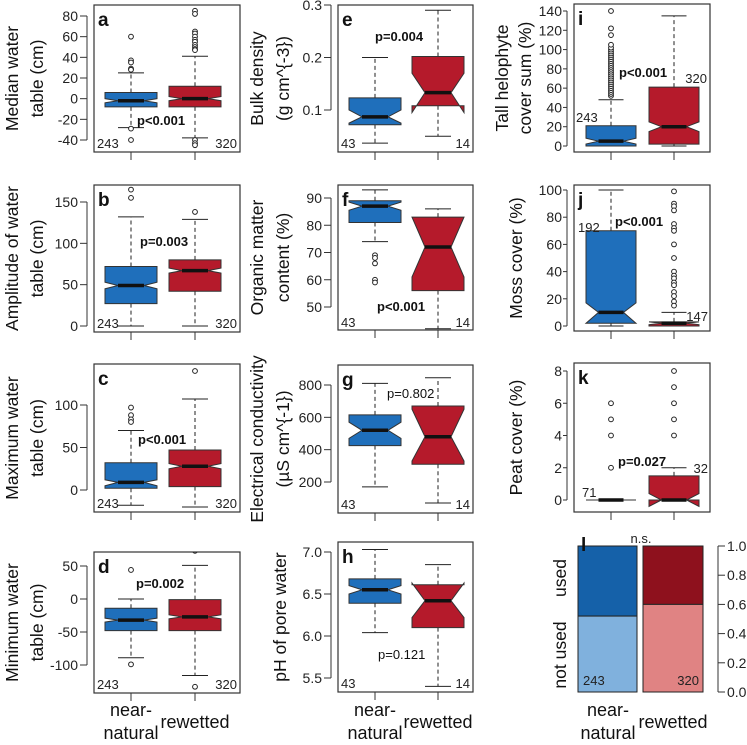 This screenshot has height=745, width=747. Describe the element at coordinates (311, 385) in the screenshot. I see `y-tick-label: 800` at that location.